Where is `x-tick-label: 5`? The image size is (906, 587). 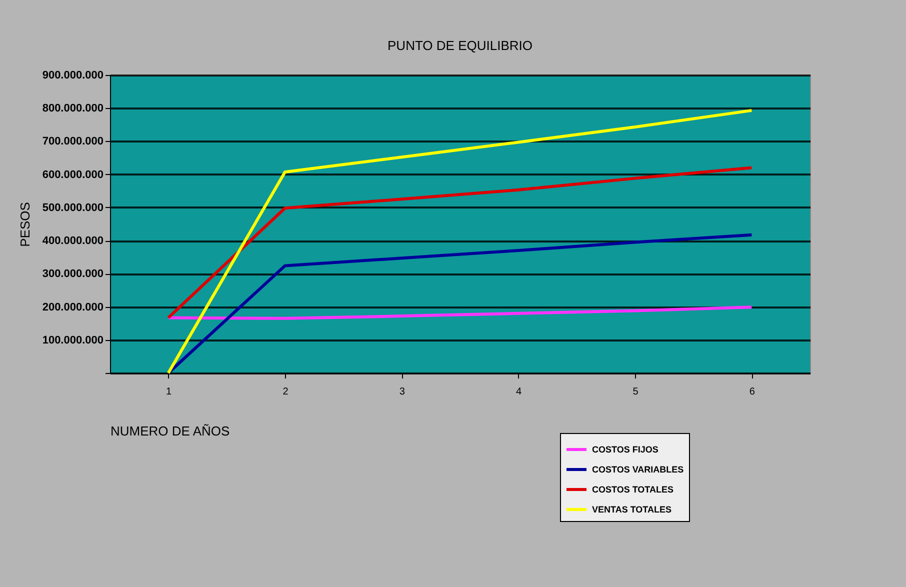
x-tick-label: 5 is located at coordinates (635, 392).